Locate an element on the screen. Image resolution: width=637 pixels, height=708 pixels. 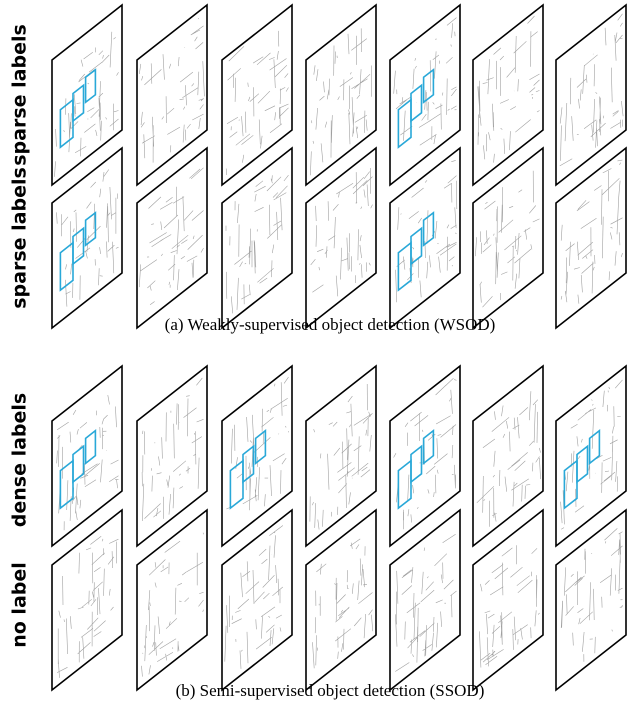
row-label: dense labels is located at coordinates (20, 460).